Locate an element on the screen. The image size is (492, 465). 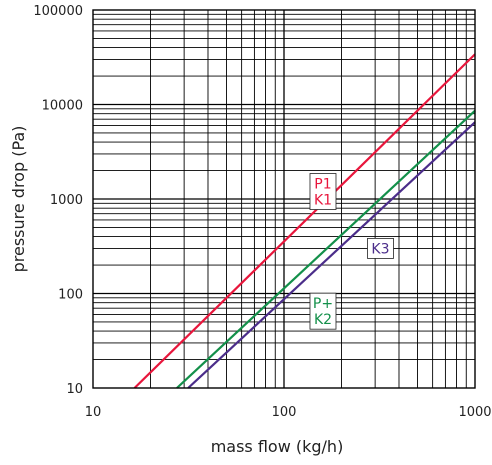
annotation-text: K2 is located at coordinates (323, 320).